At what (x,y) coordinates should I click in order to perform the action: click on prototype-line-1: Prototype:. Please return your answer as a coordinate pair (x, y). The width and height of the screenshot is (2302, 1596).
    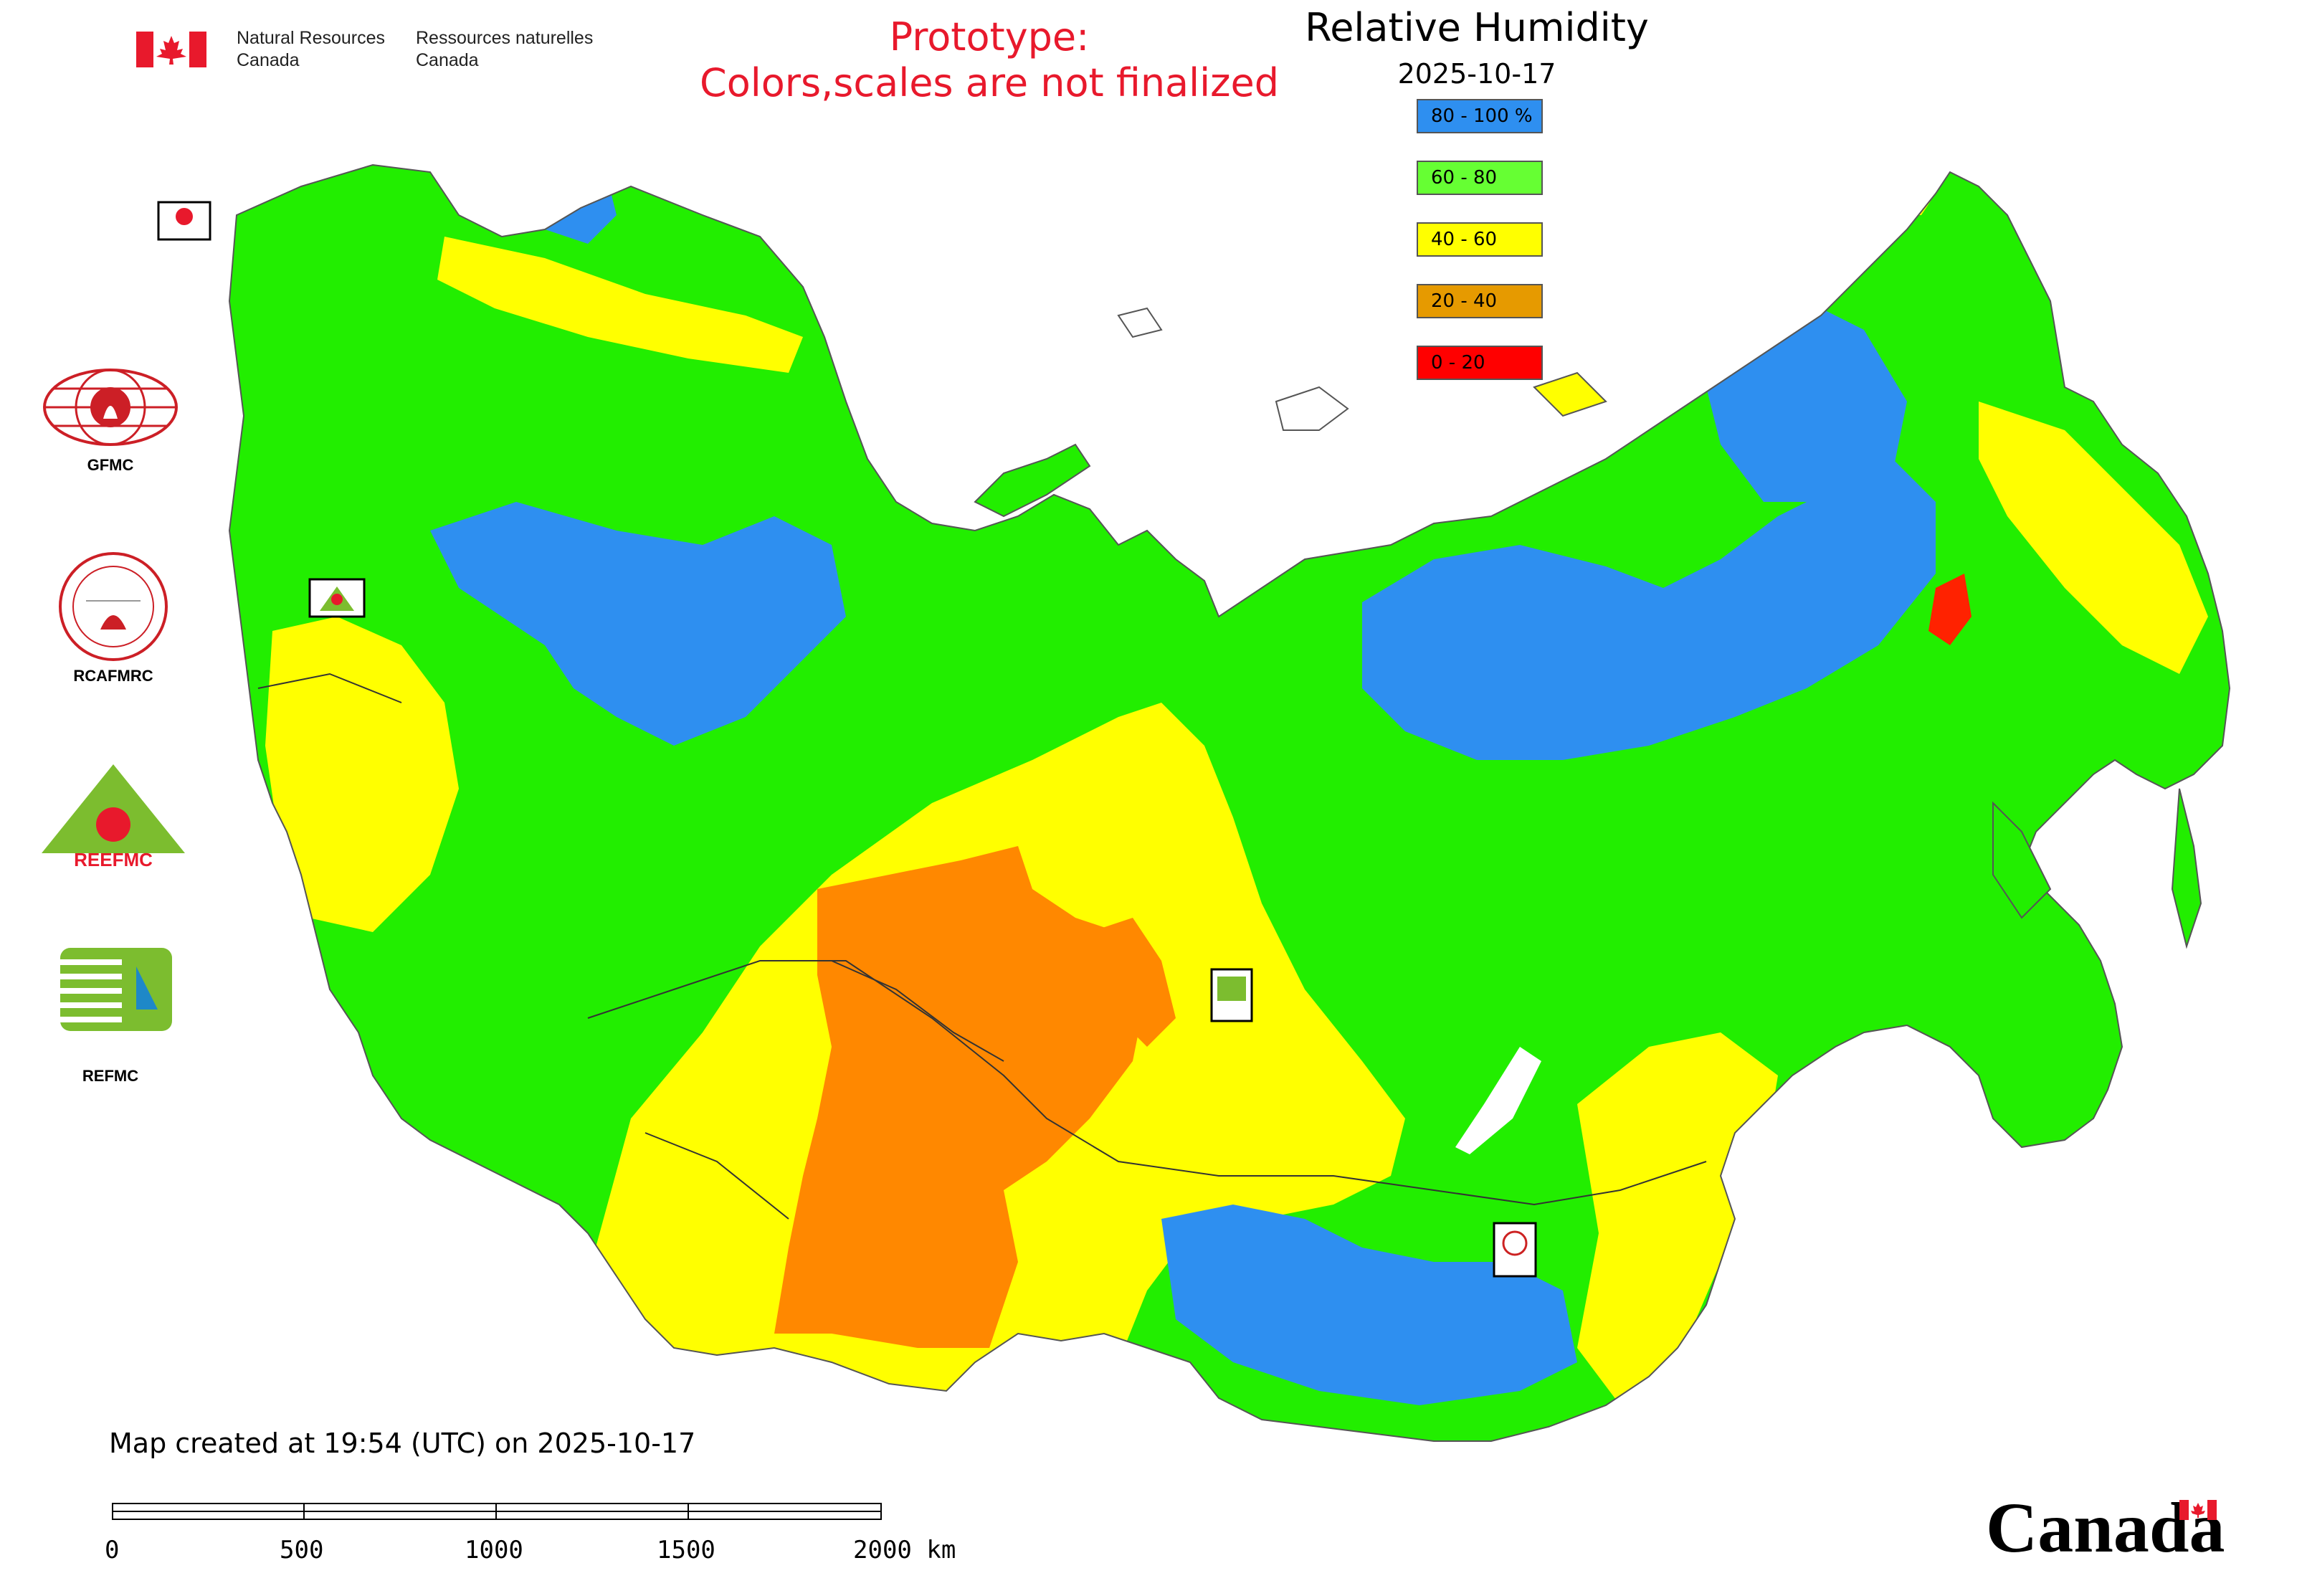
    Looking at the image, I should click on (989, 37).